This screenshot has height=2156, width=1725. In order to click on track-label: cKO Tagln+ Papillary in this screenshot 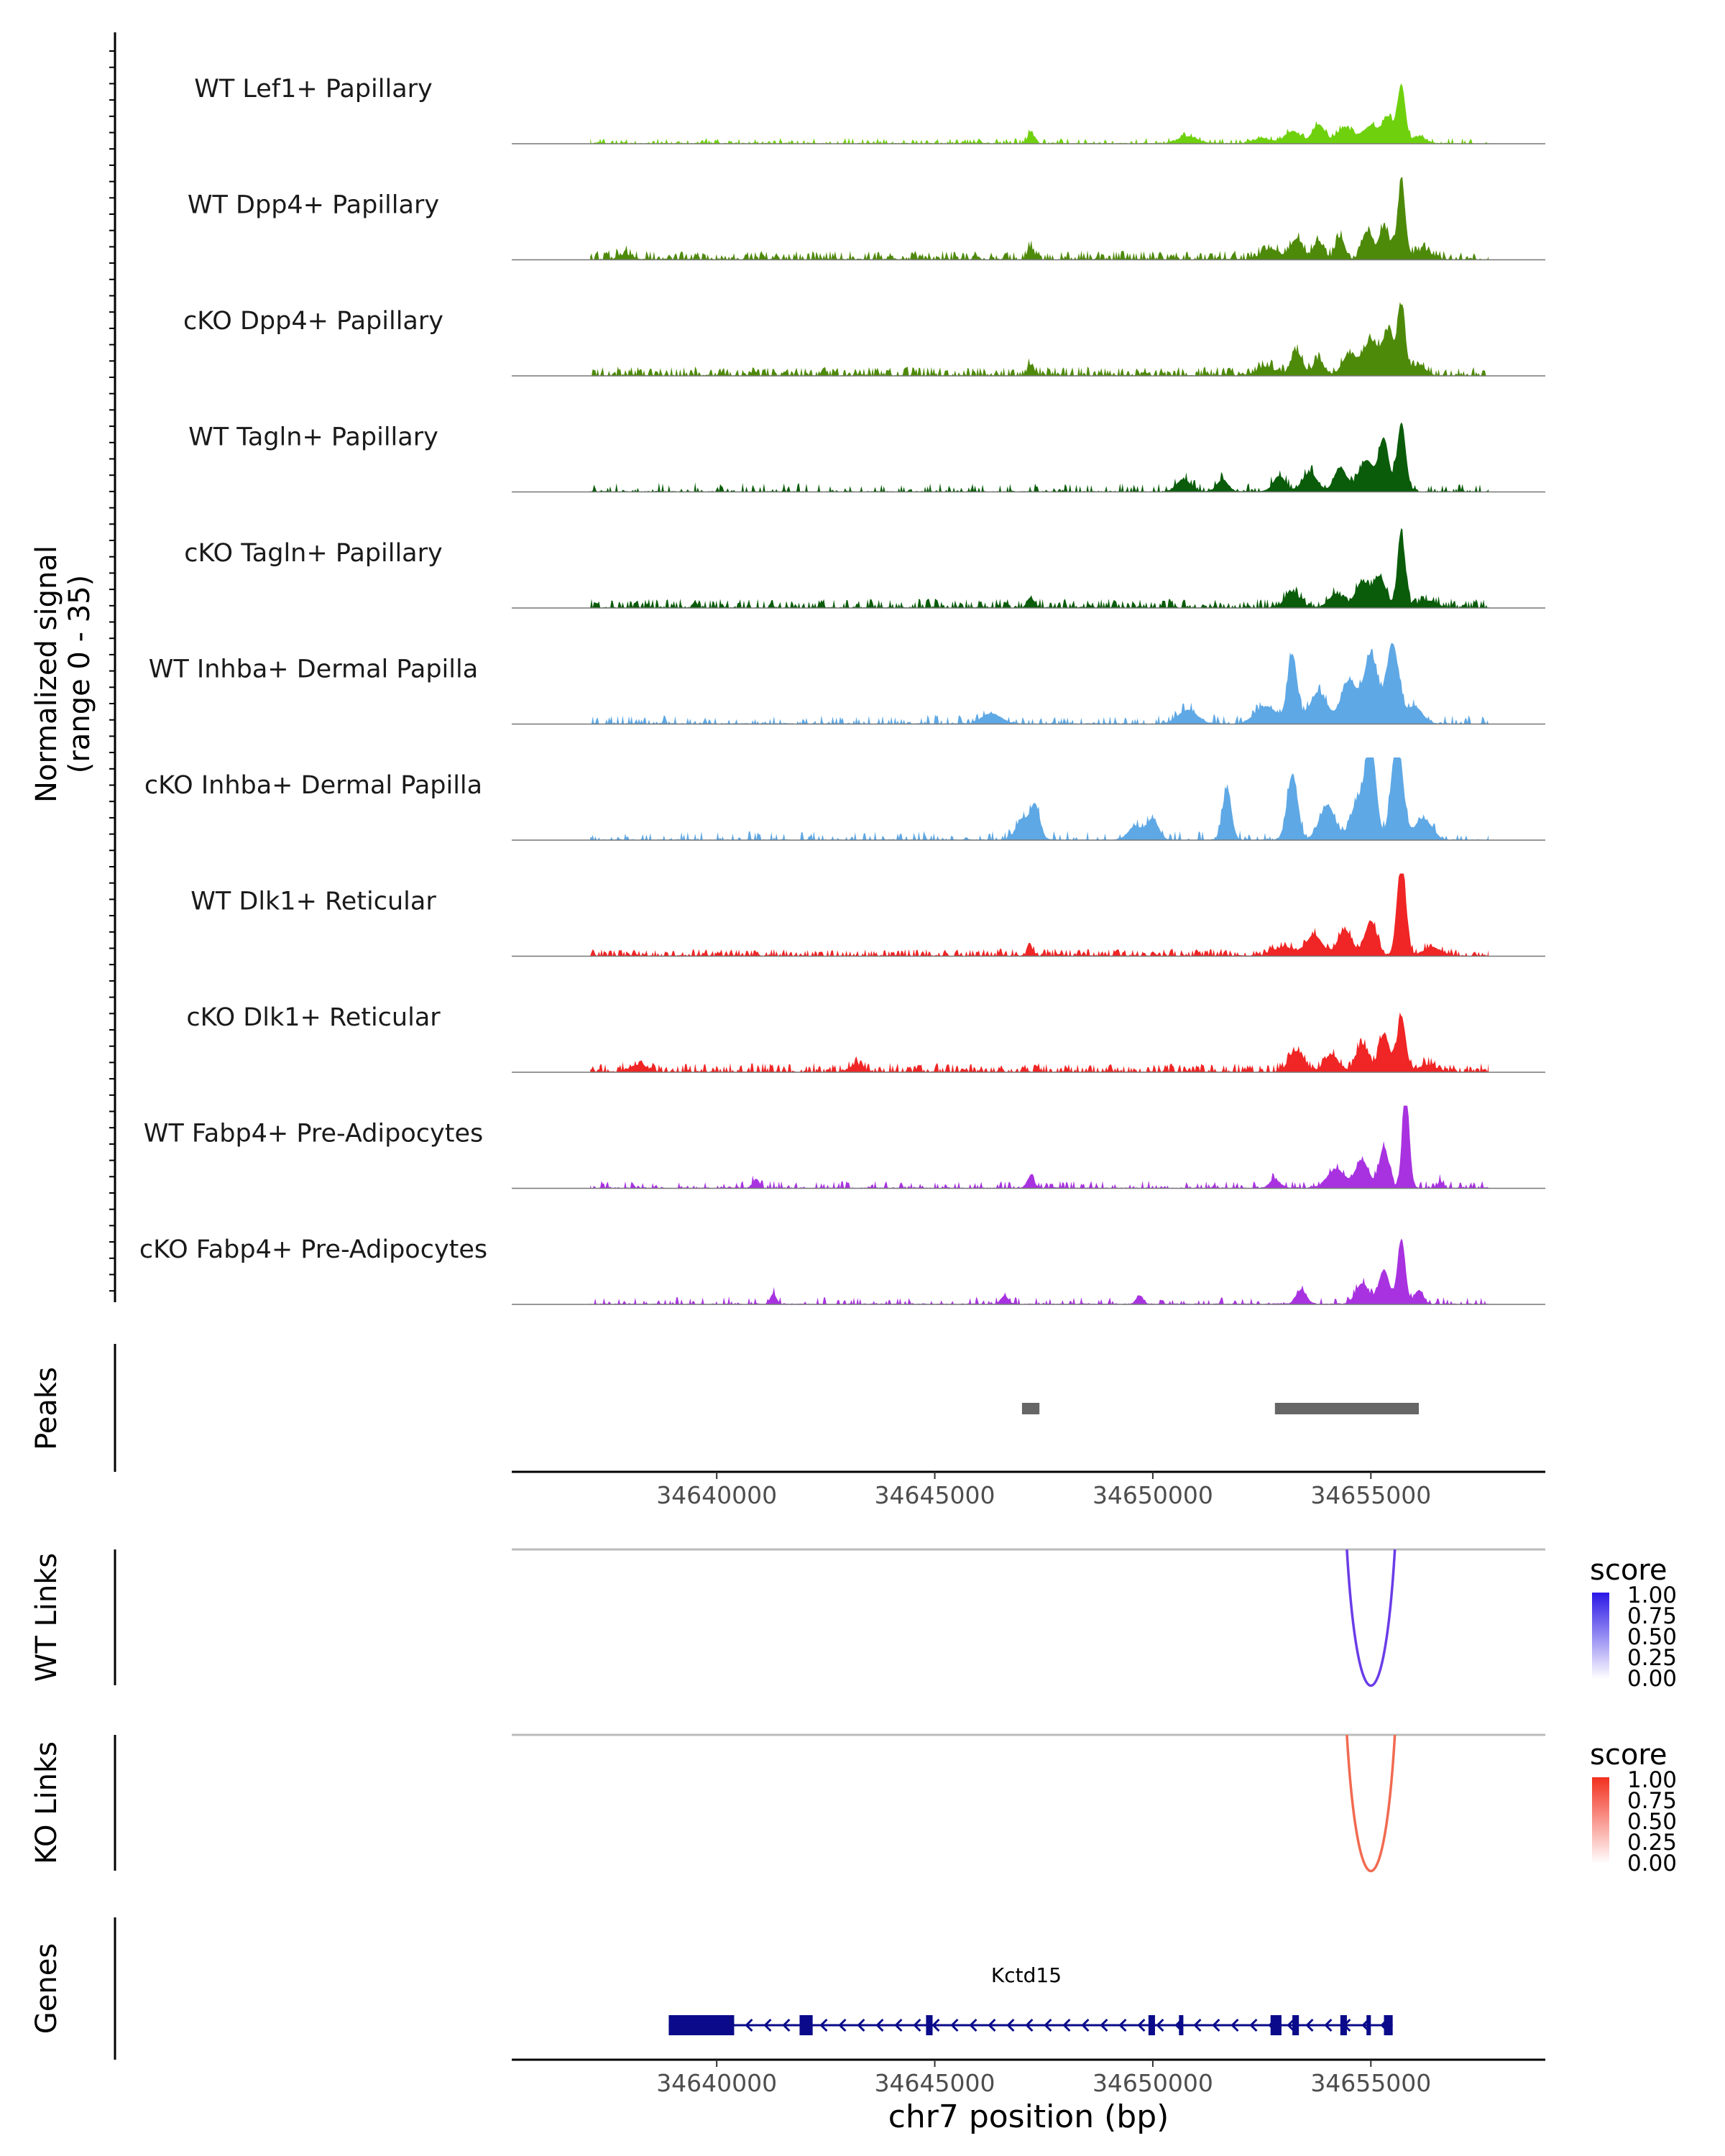, I will do `click(313, 553)`.